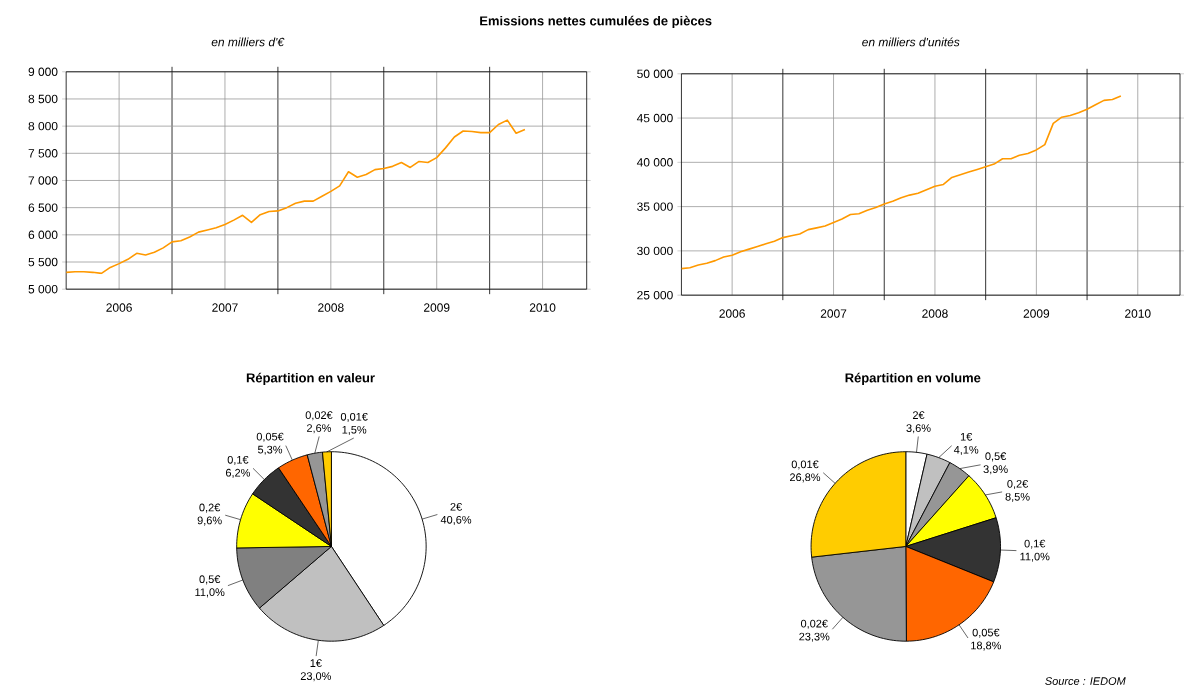 This screenshot has width=1189, height=691. What do you see at coordinates (270, 450) in the screenshot?
I see `data-label: 5,3%` at bounding box center [270, 450].